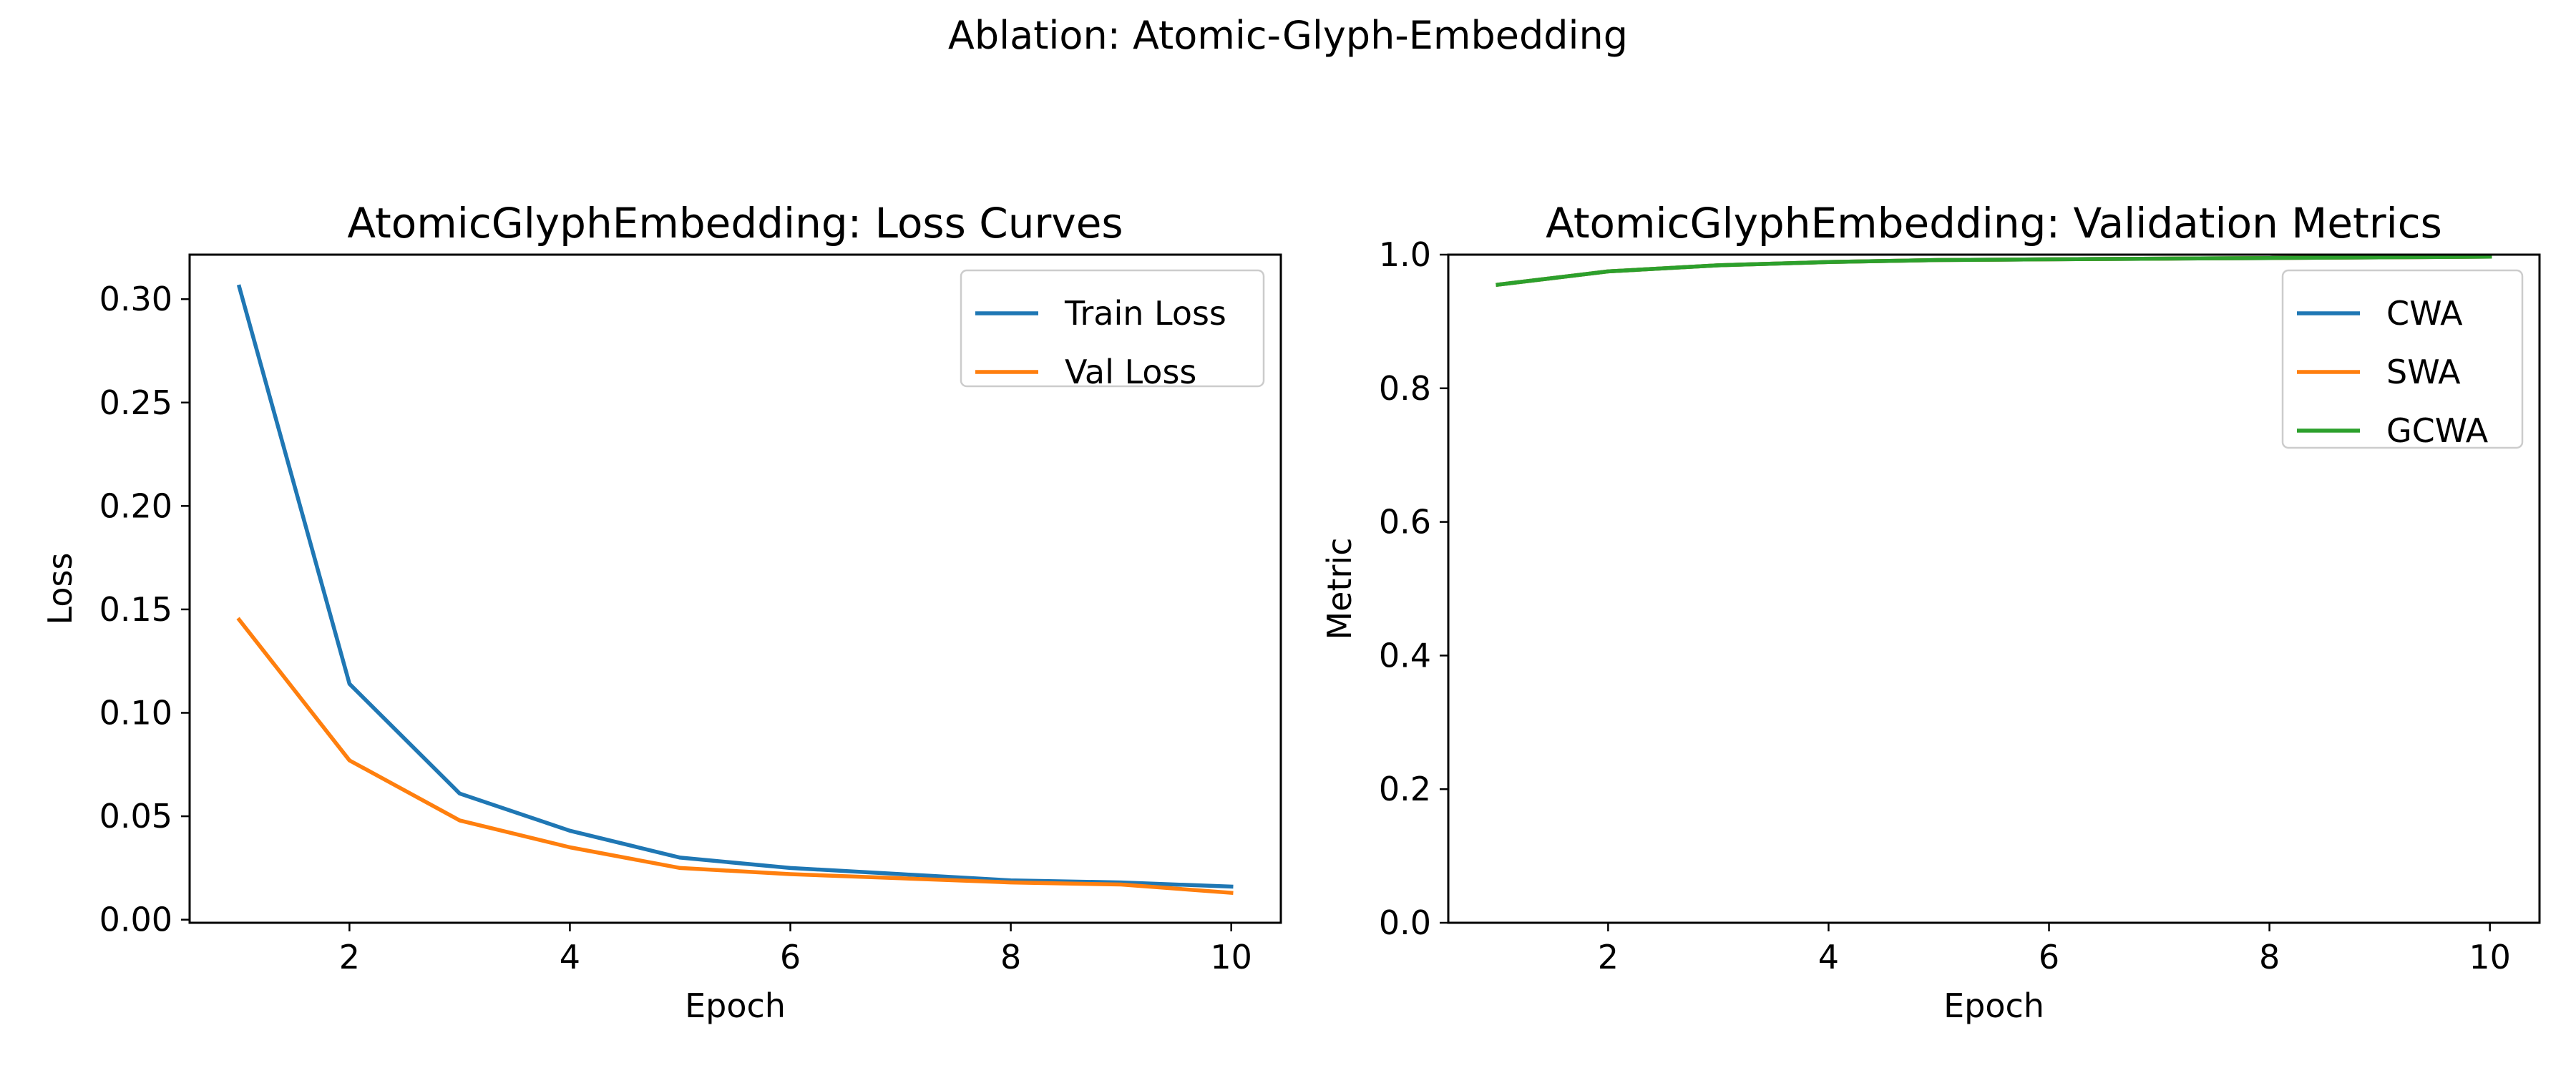  Describe the element at coordinates (1288, 35) in the screenshot. I see `figure-suptitle: Ablation: Atomic-Glyph-Embedding` at that location.